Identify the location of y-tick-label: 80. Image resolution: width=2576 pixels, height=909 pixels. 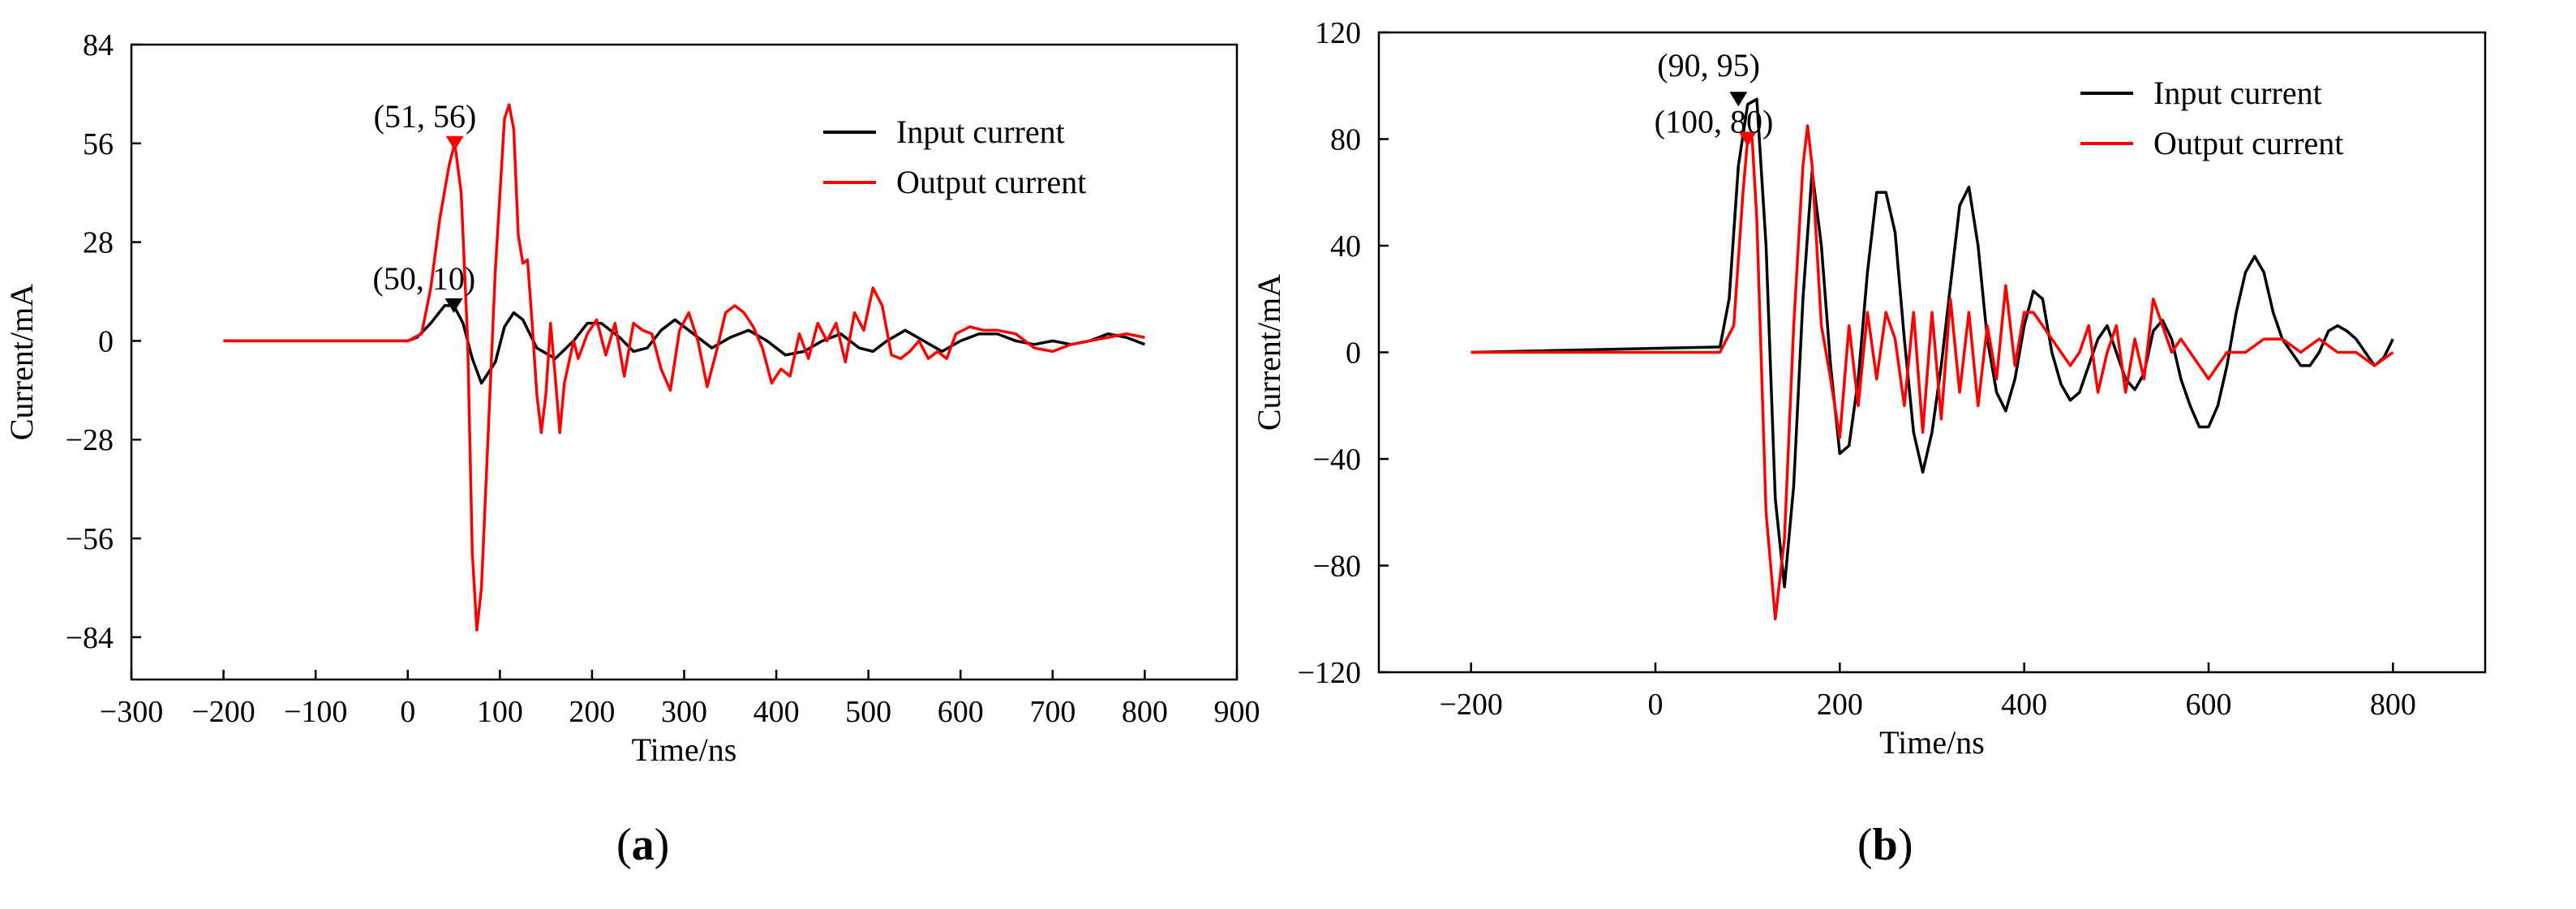
(1345, 140).